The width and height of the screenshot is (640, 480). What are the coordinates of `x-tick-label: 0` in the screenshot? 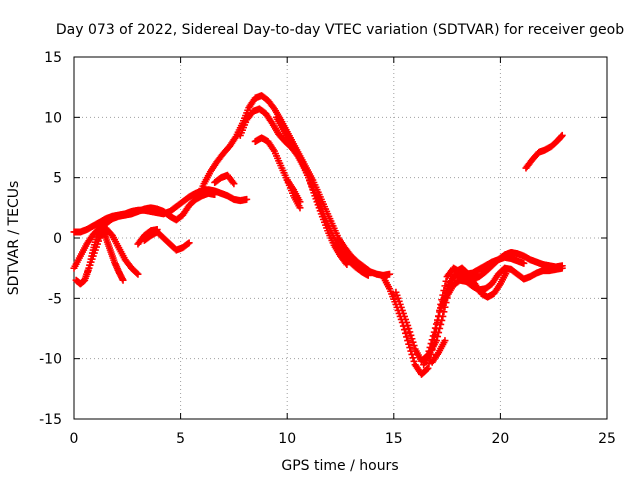 It's located at (74, 439).